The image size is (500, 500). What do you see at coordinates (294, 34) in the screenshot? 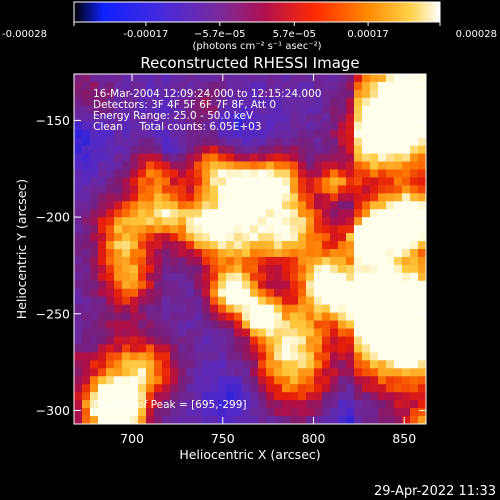
I see `colorbar-tick-label: 5.7e−05` at bounding box center [294, 34].